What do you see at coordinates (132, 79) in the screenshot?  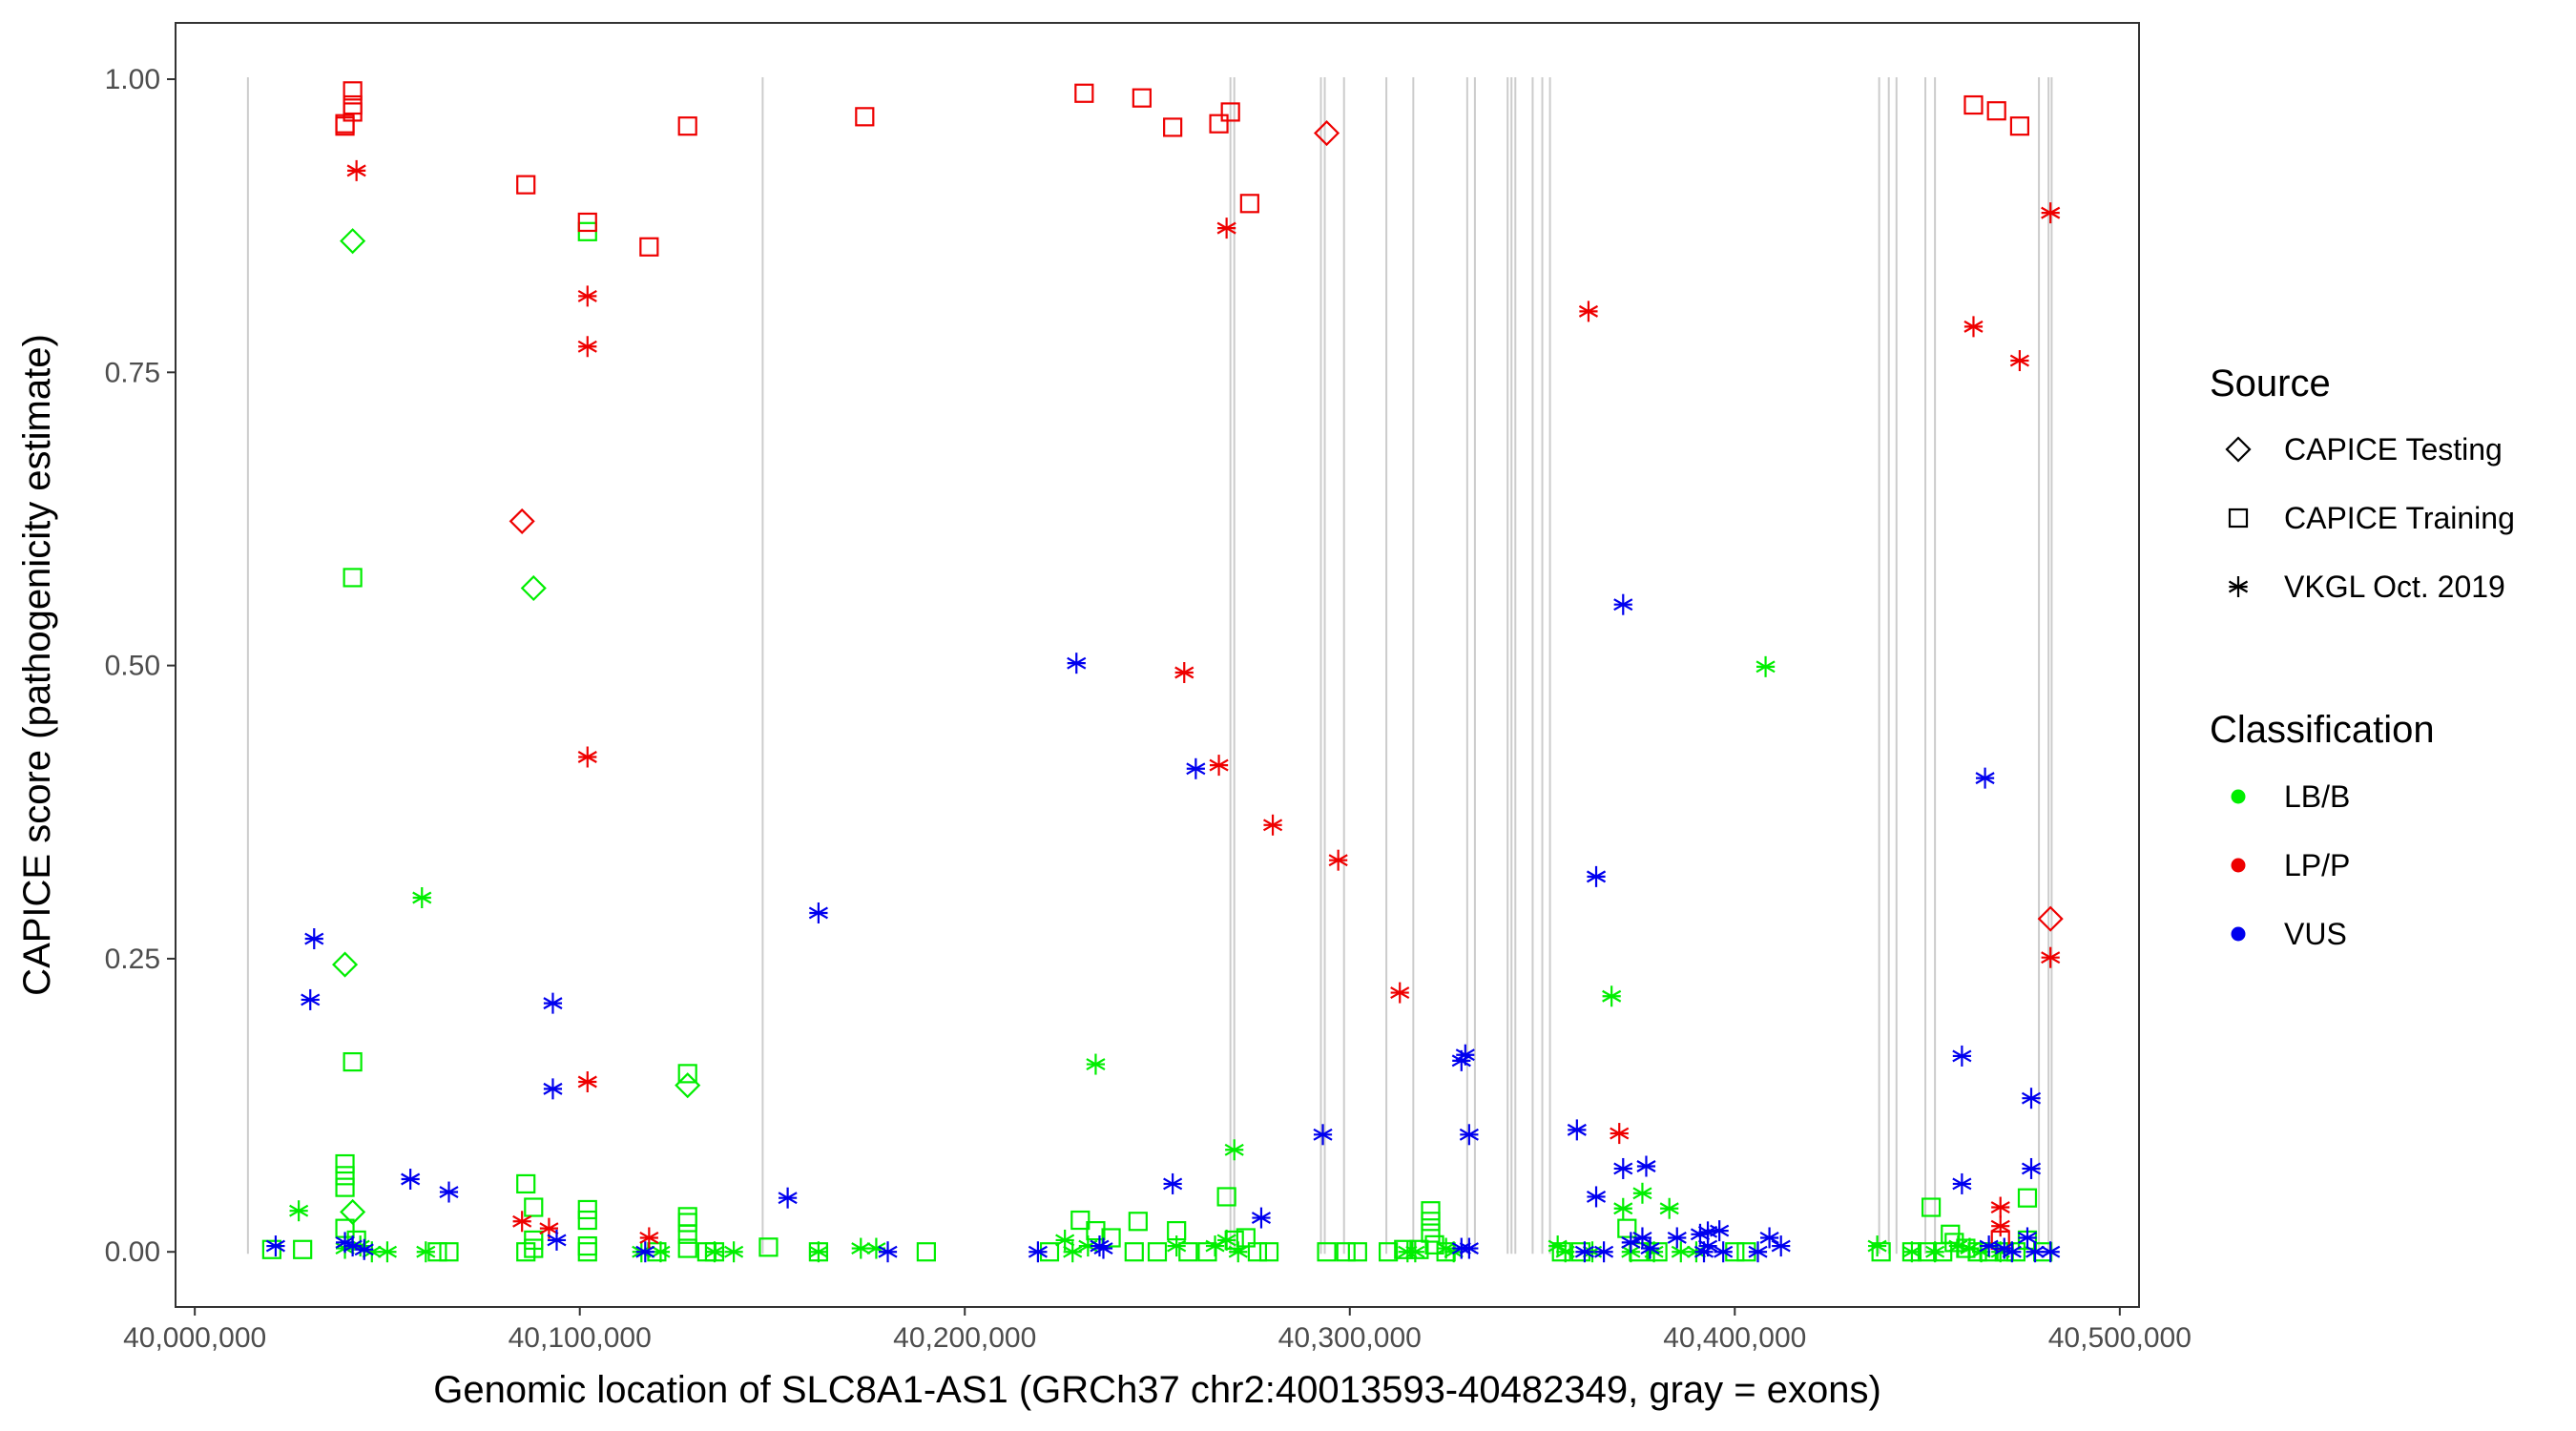 I see `y-tick-label: 1.00` at bounding box center [132, 79].